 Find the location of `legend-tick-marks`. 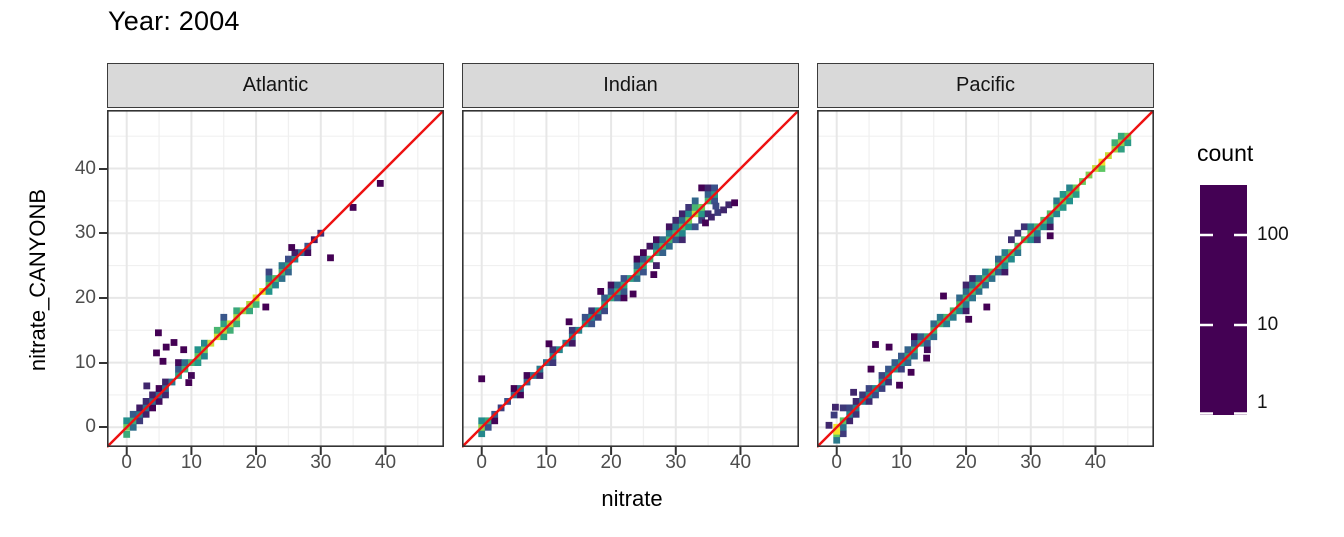

legend-tick-marks is located at coordinates (1223, 324).